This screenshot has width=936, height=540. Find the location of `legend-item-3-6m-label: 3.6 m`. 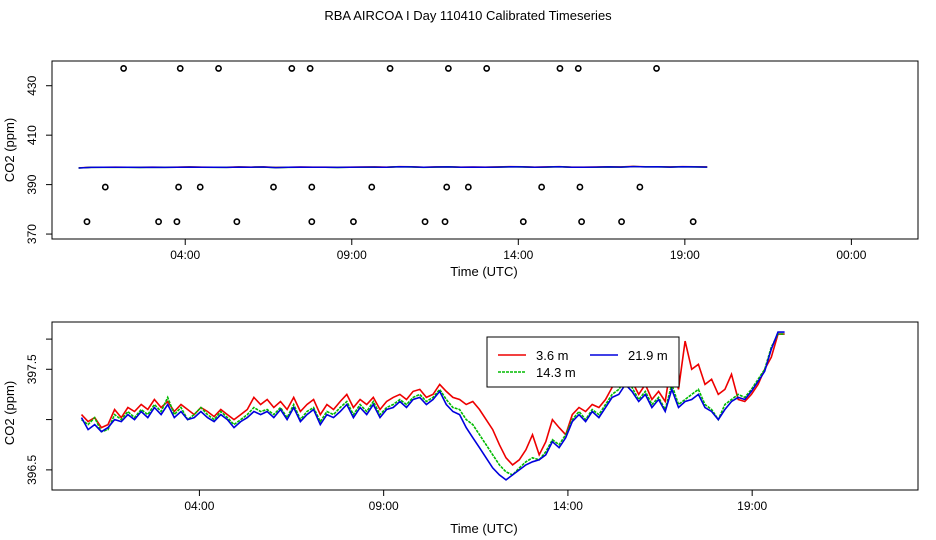

legend-item-3-6m-label: 3.6 m is located at coordinates (552, 355).